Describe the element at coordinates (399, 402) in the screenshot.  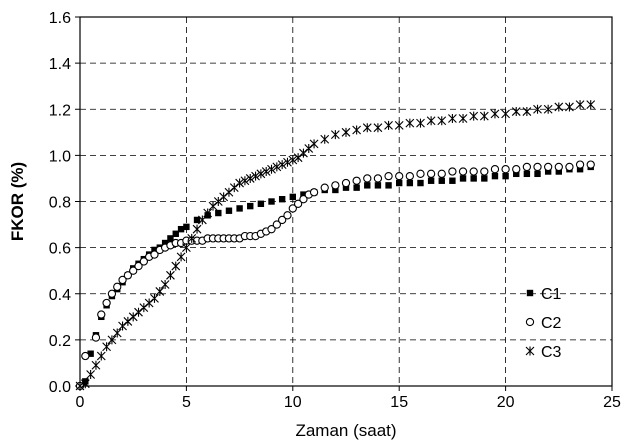
I see `x-tick-label: 15` at that location.